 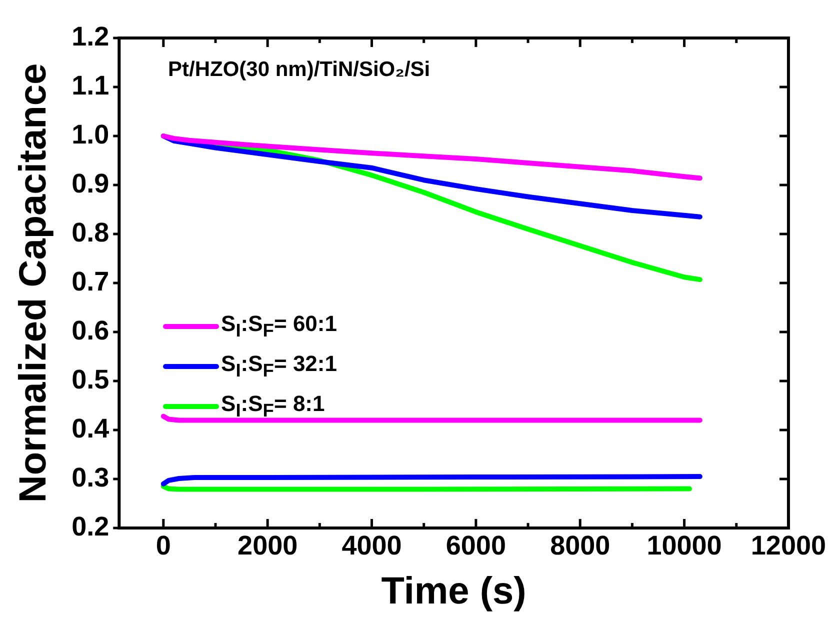 I want to click on y-tick-label: 0.2, so click(x=91, y=526).